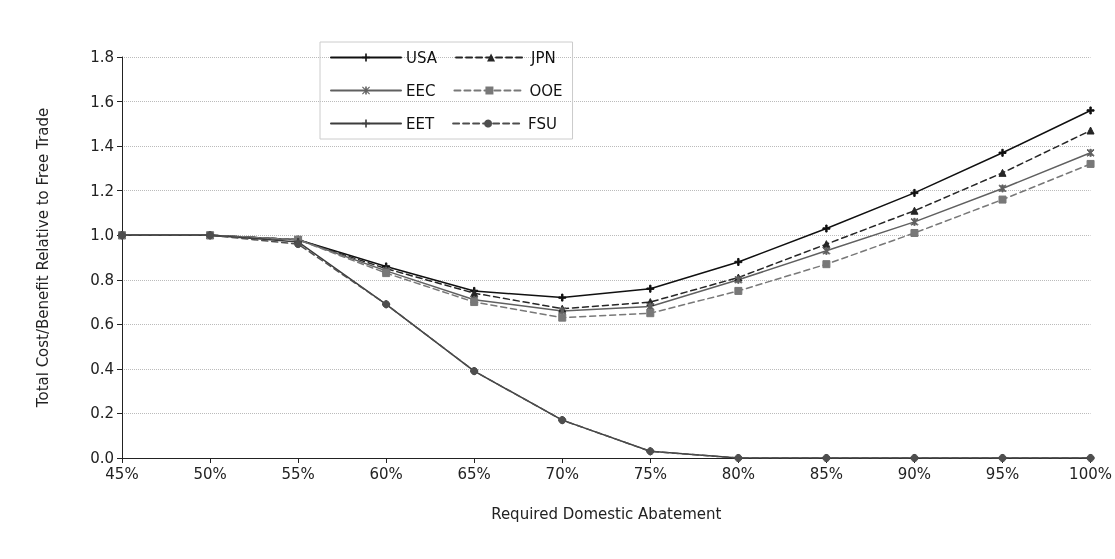 Image resolution: width=1115 pixels, height=559 pixels. What do you see at coordinates (422, 57) in the screenshot?
I see `legend-label: USA` at bounding box center [422, 57].